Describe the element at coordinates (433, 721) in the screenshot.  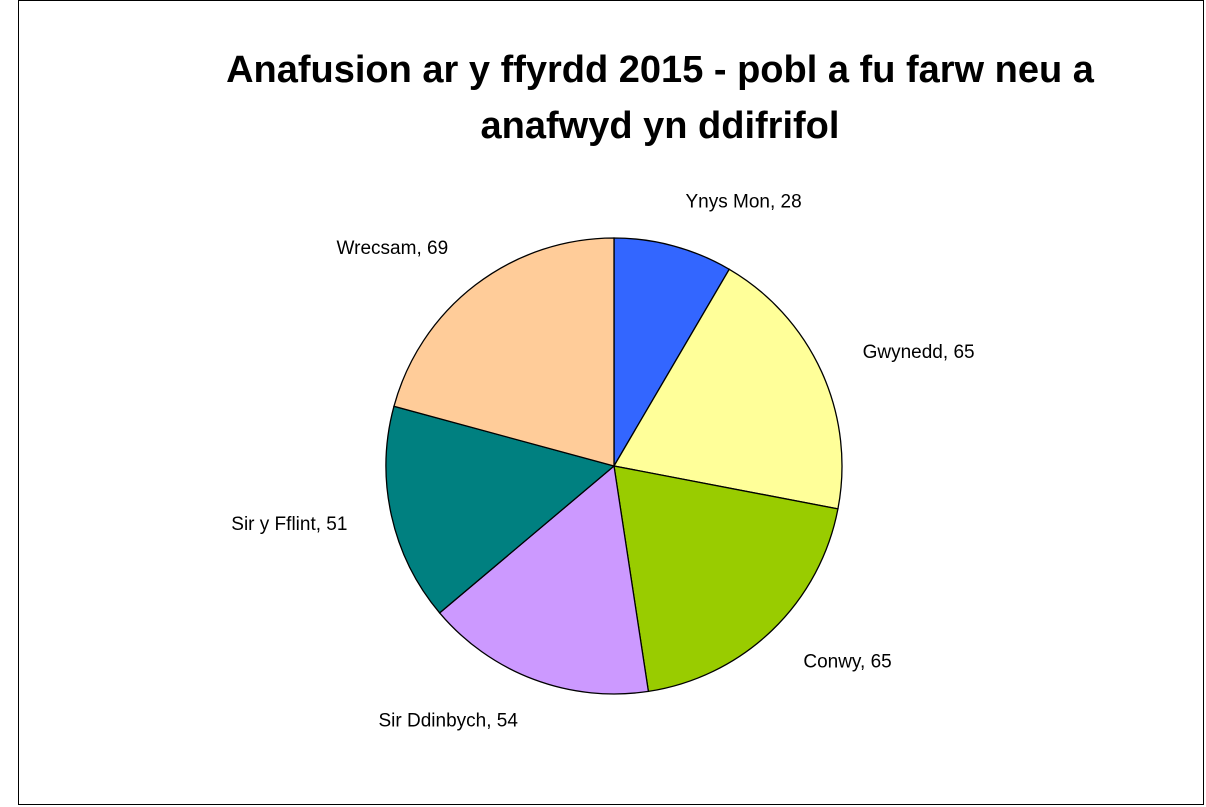
I see `data-label-category: Sir Ddinbych` at that location.